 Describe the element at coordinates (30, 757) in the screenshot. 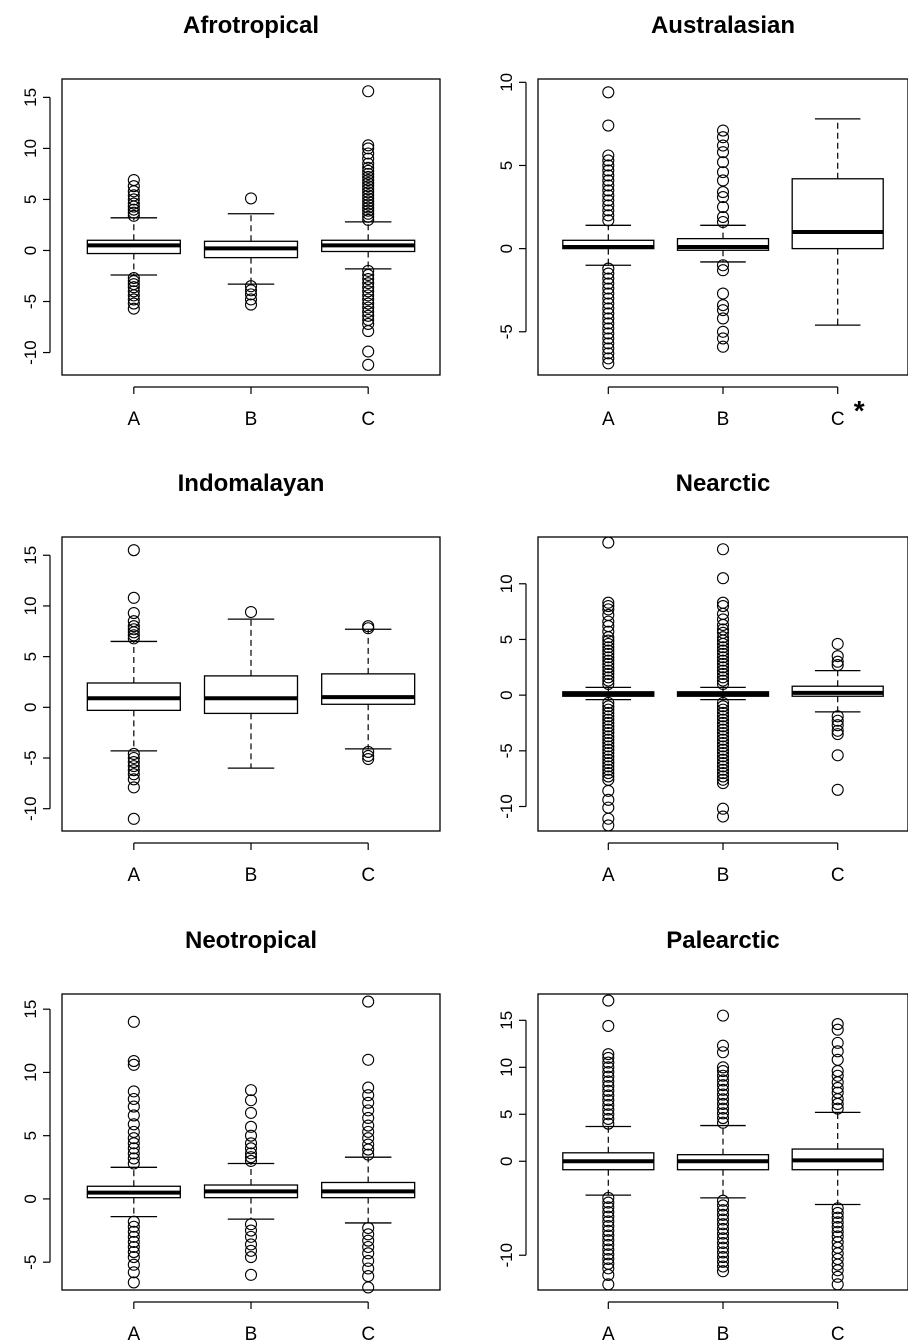

I see `y-tick-label: -5` at that location.